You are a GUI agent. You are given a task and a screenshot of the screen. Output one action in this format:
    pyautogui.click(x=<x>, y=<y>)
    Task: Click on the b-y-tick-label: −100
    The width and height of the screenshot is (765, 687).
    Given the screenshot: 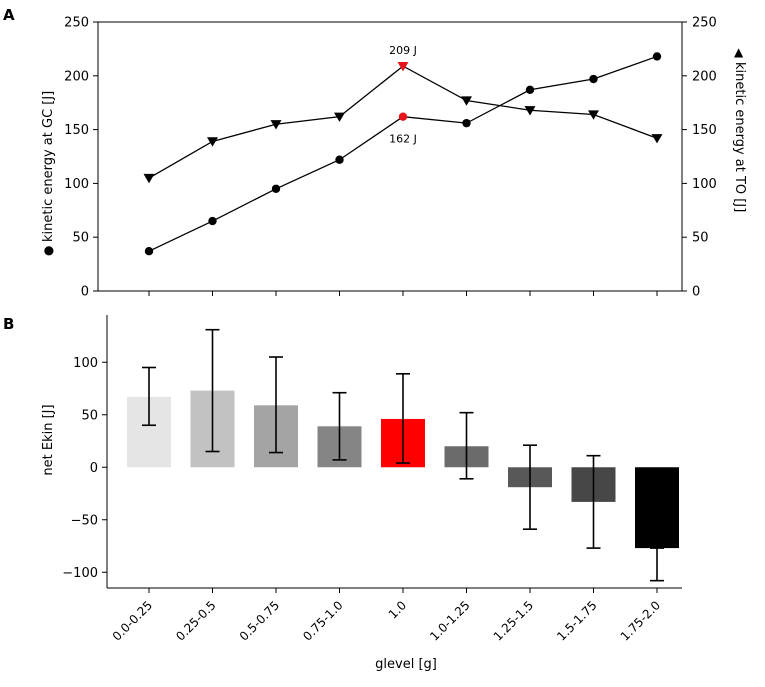 What is the action you would take?
    pyautogui.click(x=80, y=573)
    